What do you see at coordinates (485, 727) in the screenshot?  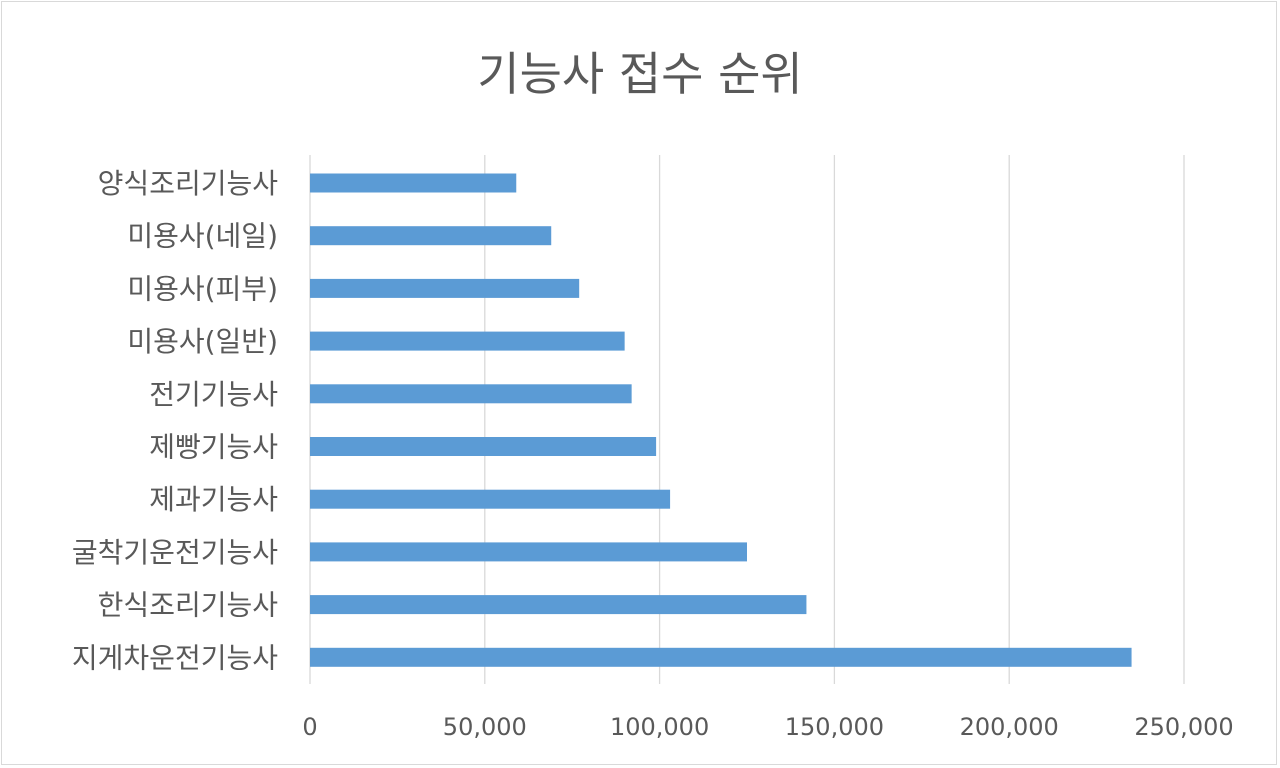 I see `x-tick-label: 50,000` at bounding box center [485, 727].